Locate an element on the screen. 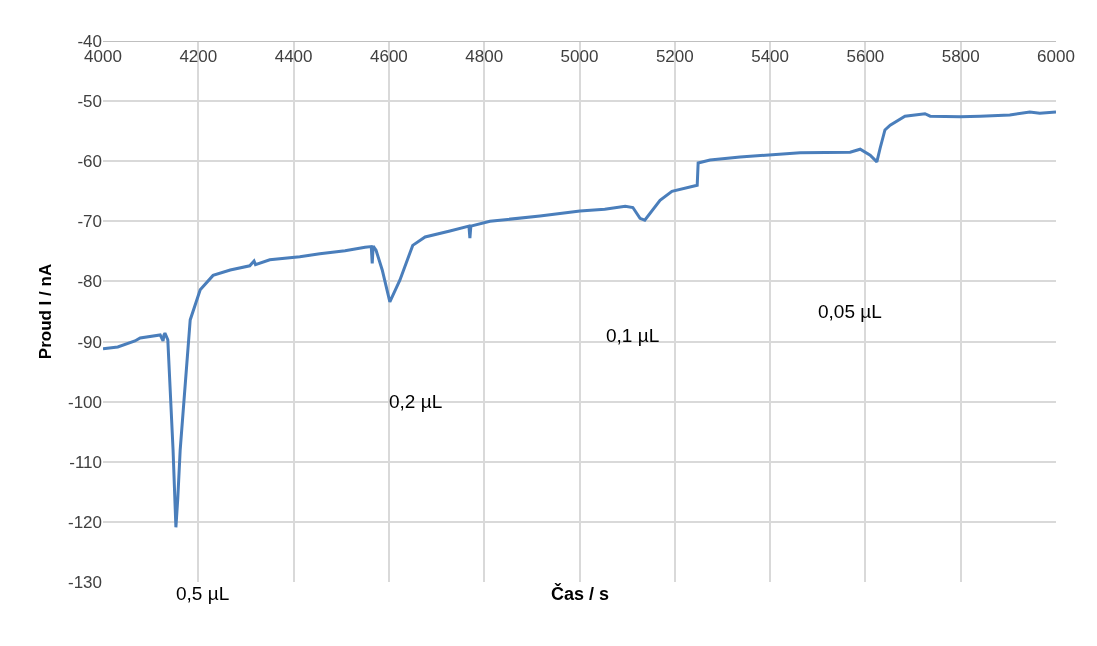 This screenshot has width=1097, height=646. y-tick-label: -110 is located at coordinates (85, 462).